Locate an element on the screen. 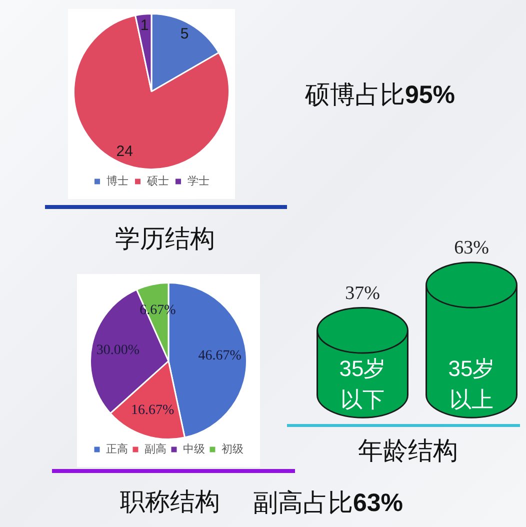 The width and height of the screenshot is (526, 527). text: 副高占比63% is located at coordinates (328, 503).